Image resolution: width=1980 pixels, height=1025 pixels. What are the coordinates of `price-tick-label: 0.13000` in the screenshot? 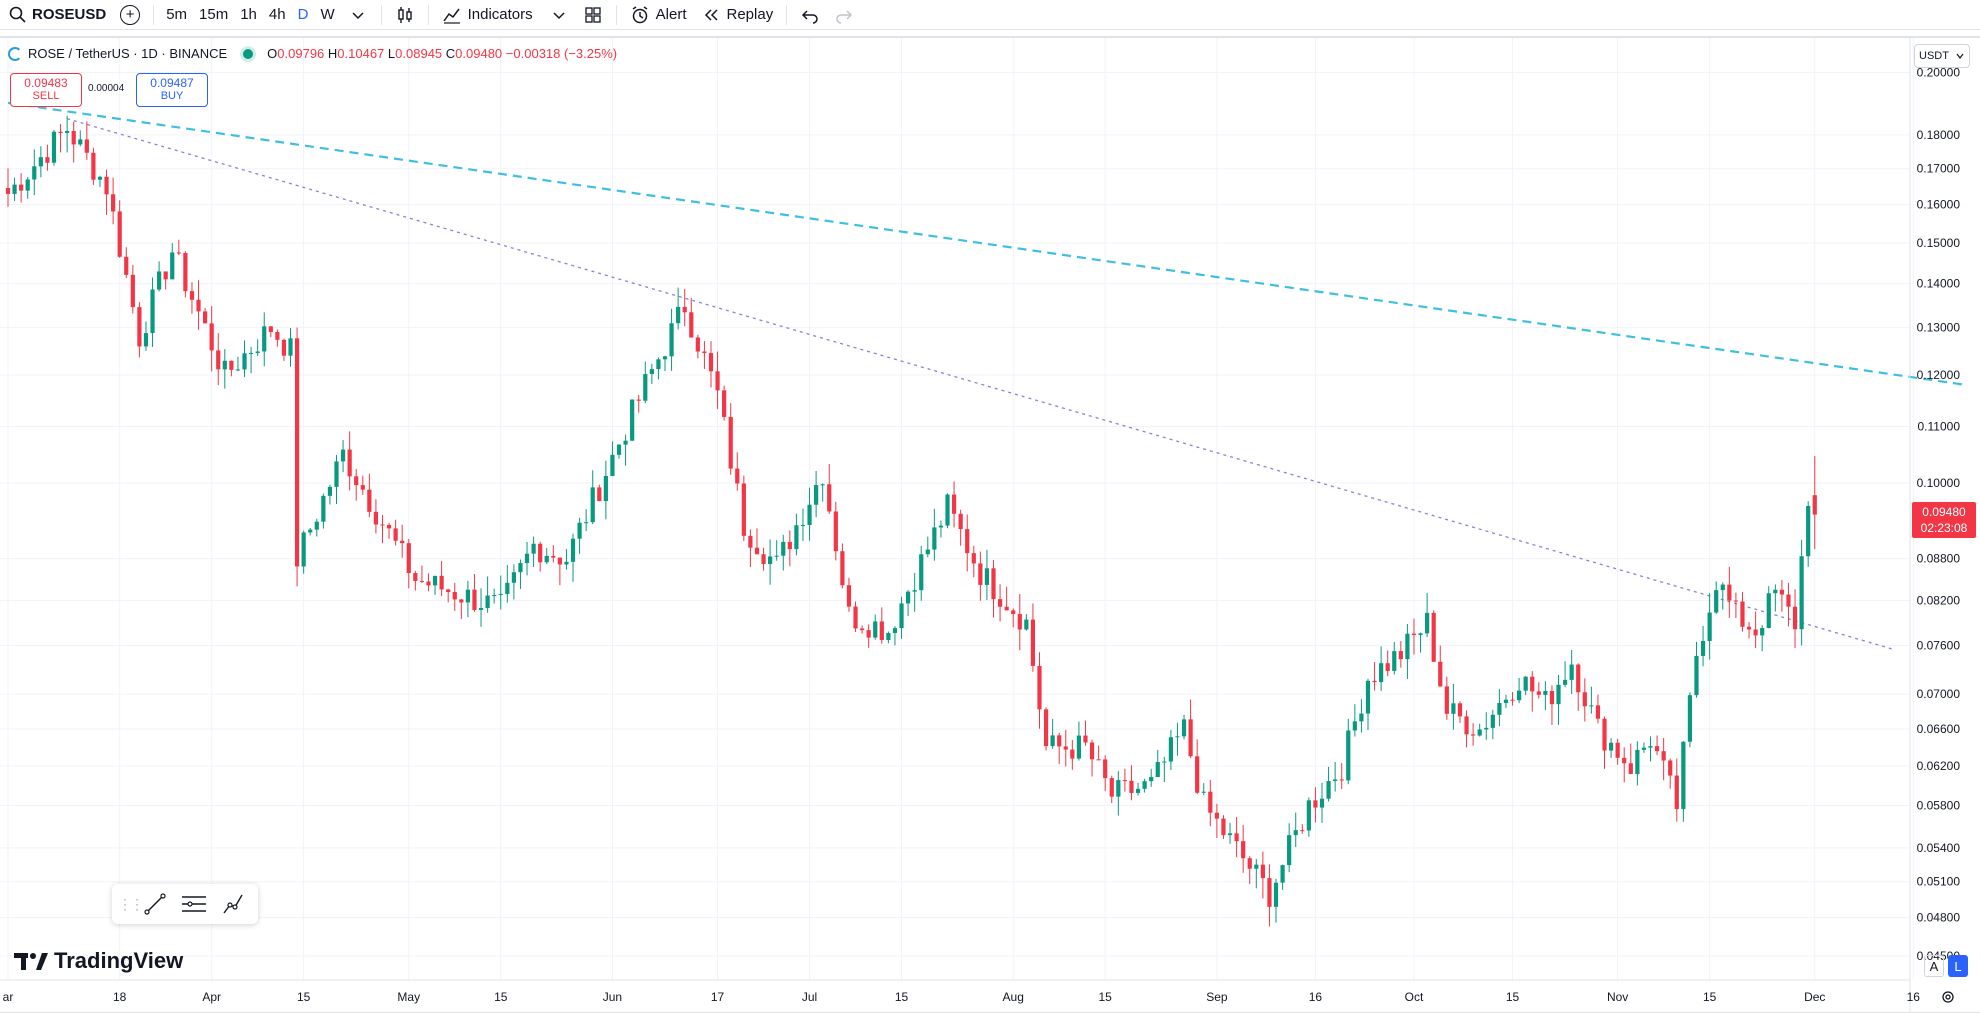 It's located at (1939, 328).